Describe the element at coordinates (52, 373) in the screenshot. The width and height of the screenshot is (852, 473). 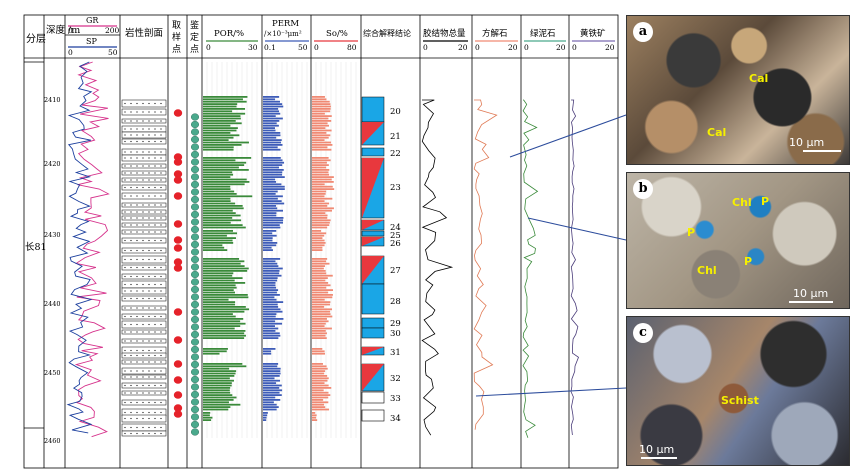
I see `depth-tick-2450: 2450` at that location.